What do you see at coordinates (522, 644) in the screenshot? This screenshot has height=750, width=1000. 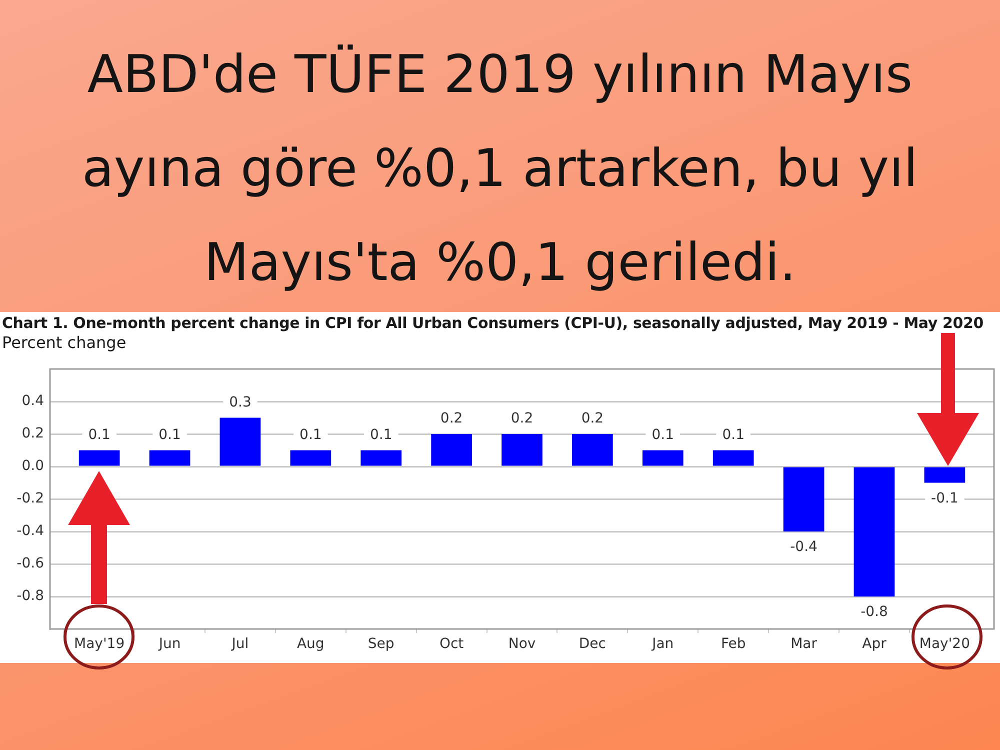 I see `x-tick-label: Nov` at bounding box center [522, 644].